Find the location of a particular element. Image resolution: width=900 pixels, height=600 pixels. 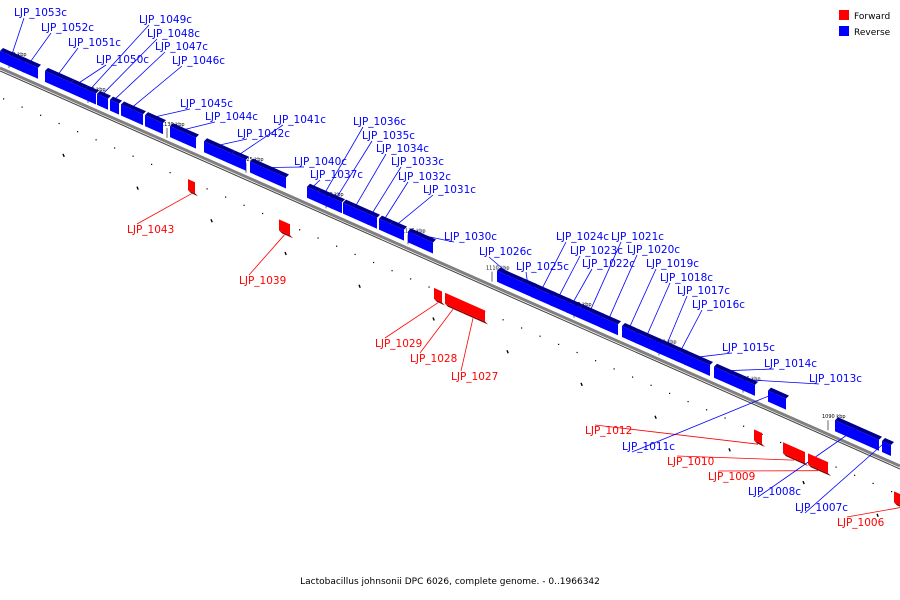

gene-label-LJP_1009: LJP_1009 is located at coordinates (731, 477).